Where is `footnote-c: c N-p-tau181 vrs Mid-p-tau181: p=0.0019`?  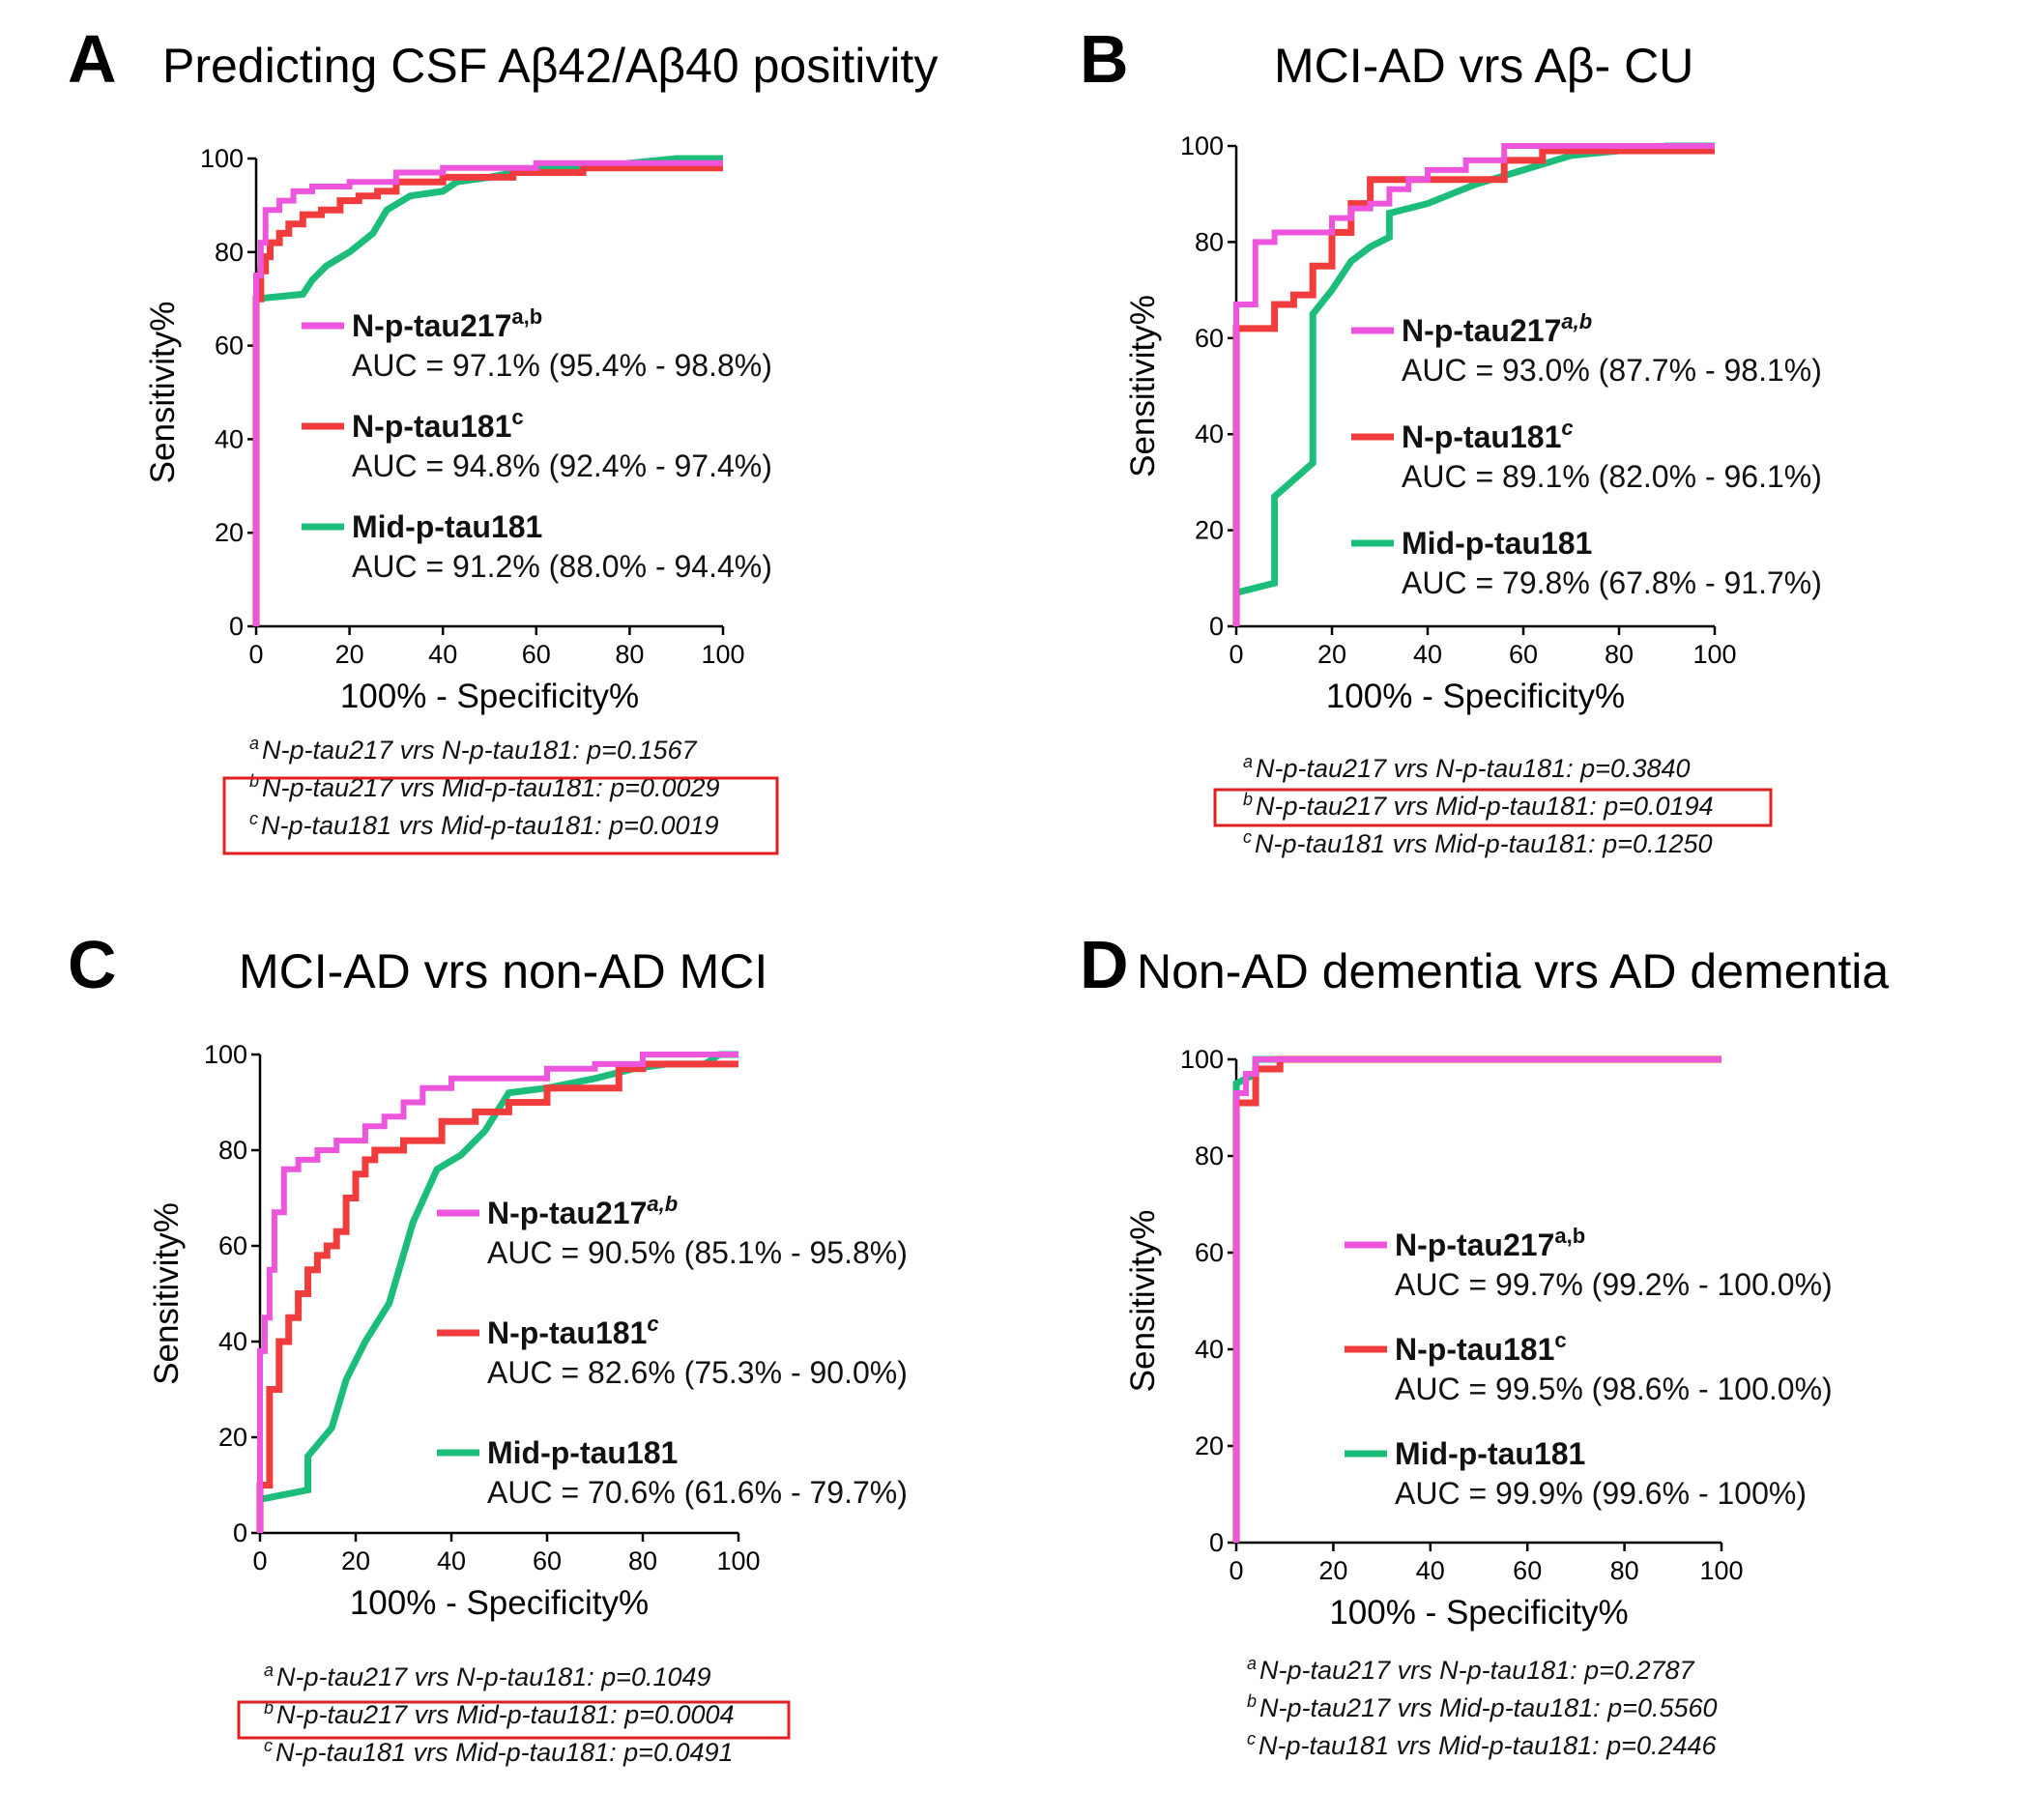
footnote-c: c N-p-tau181 vrs Mid-p-tau181: p=0.0019 is located at coordinates (484, 825).